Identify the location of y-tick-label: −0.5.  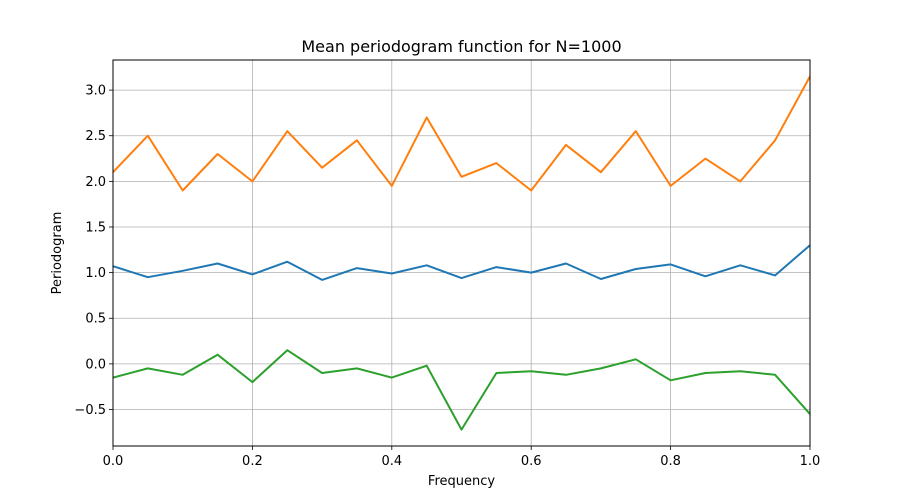
(90, 410).